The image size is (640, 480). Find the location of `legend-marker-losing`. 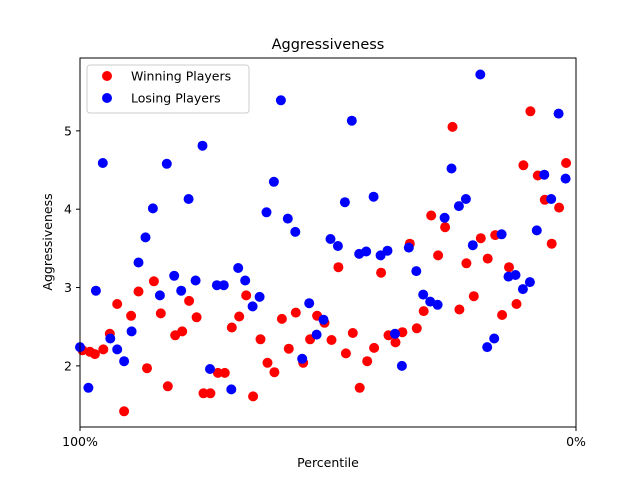

legend-marker-losing is located at coordinates (107, 98).